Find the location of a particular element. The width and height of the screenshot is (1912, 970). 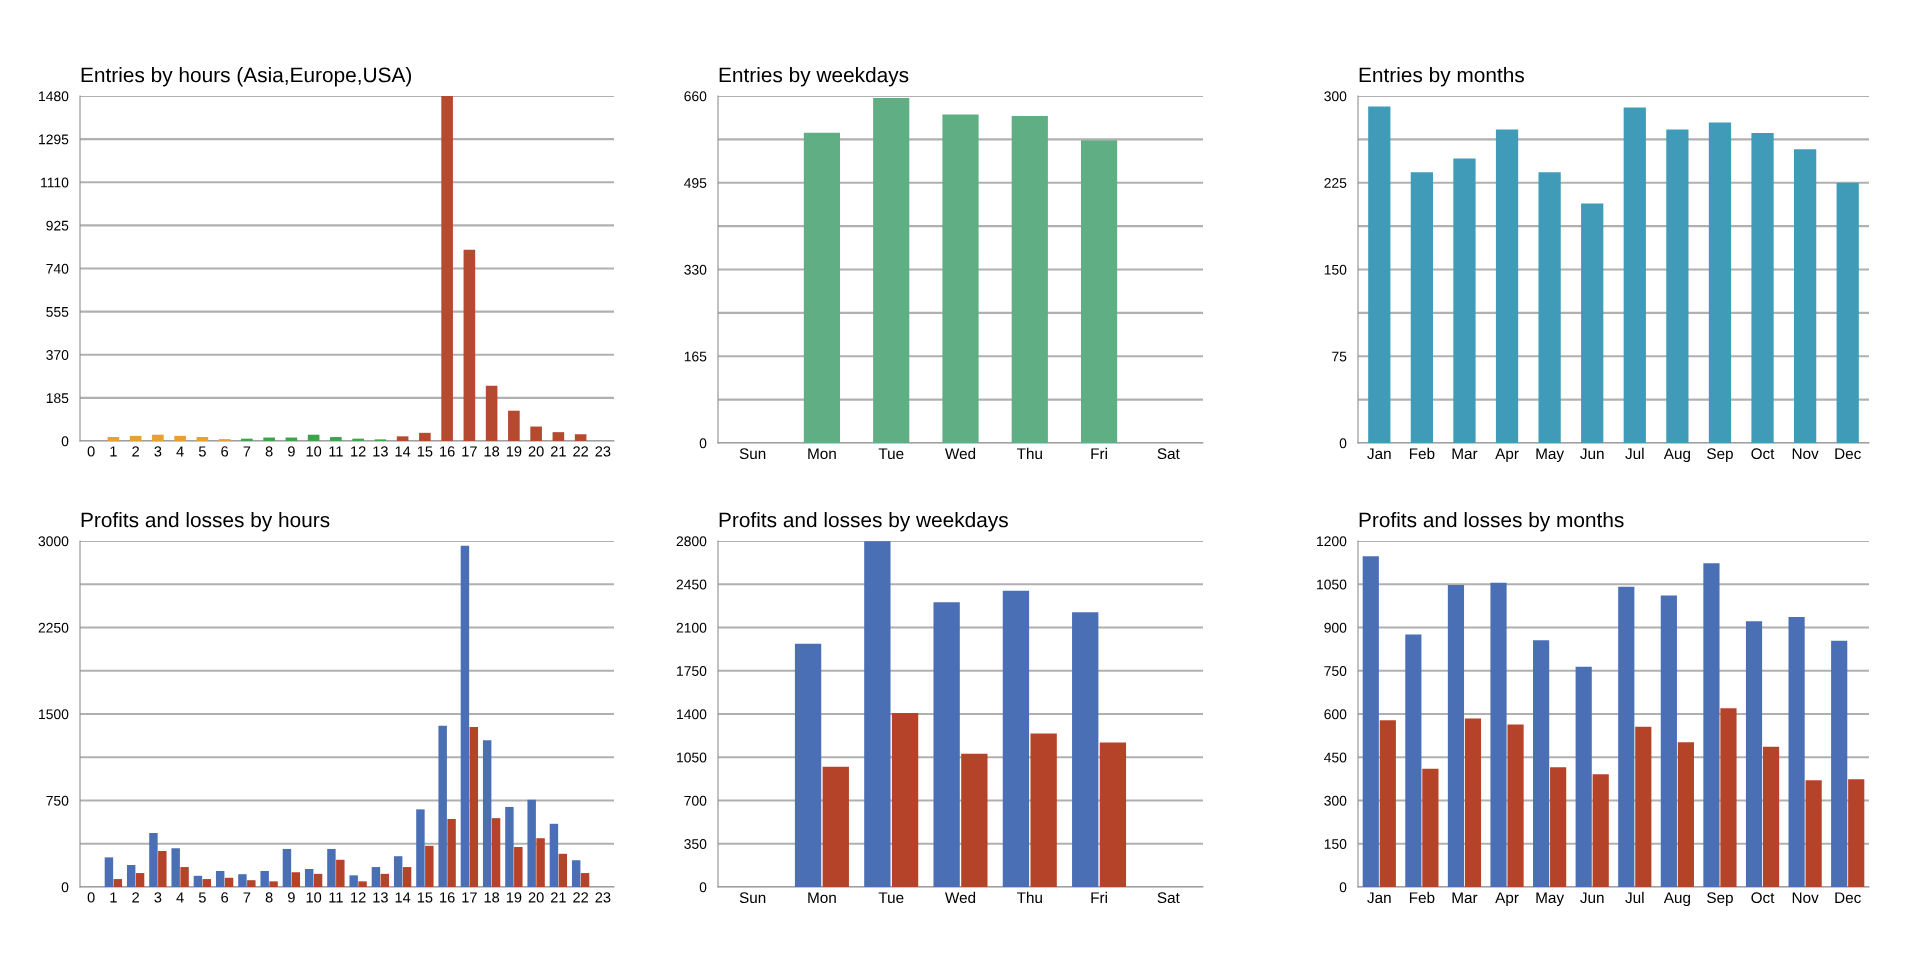

x-tick-label: 14 is located at coordinates (403, 897).